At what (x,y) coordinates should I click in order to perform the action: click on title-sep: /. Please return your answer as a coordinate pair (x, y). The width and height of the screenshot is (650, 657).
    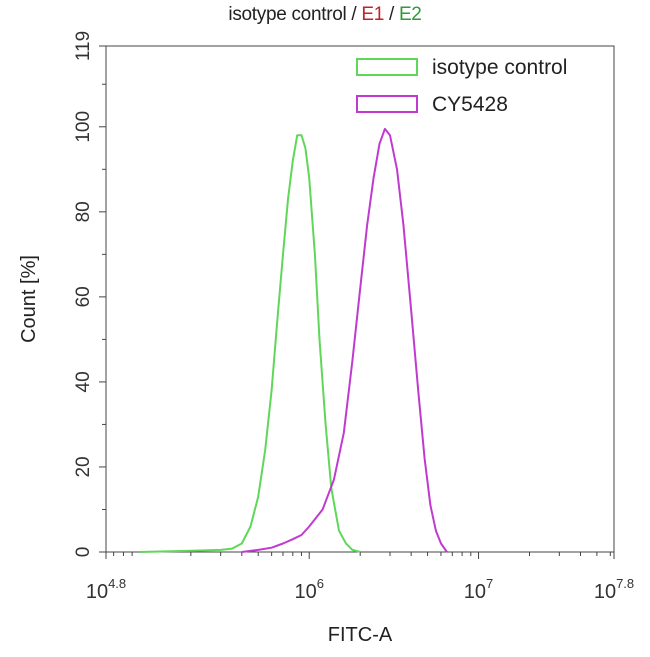
    Looking at the image, I should click on (391, 14).